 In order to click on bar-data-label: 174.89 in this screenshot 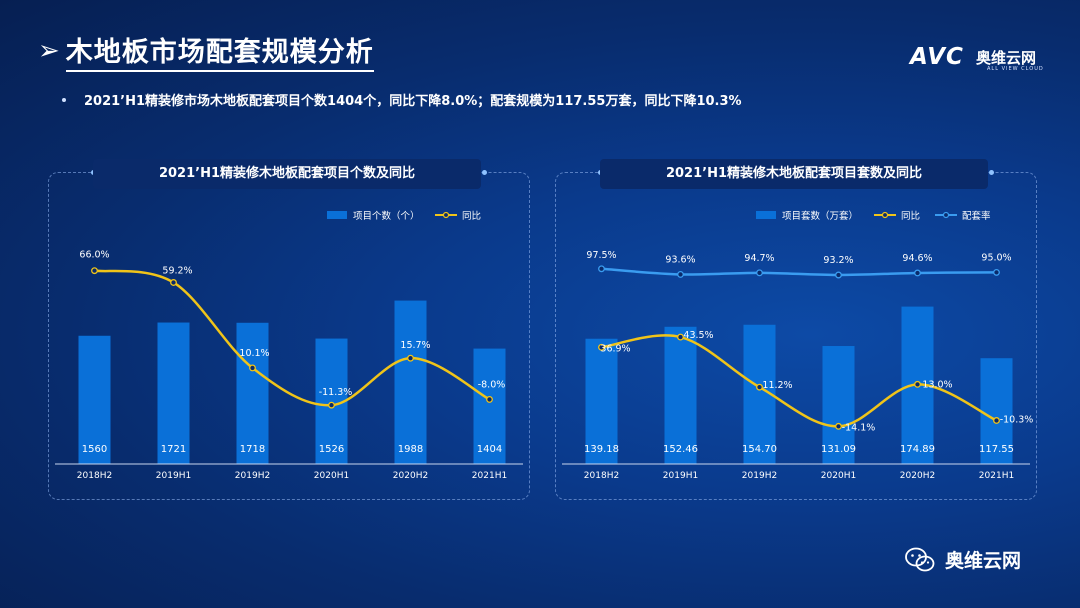, I will do `click(917, 449)`.